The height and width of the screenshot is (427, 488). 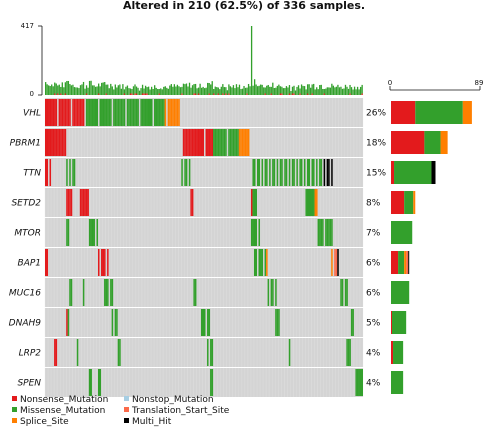 What do you see at coordinates (29, 264) in the screenshot?
I see `gene-label: BAP1` at bounding box center [29, 264].